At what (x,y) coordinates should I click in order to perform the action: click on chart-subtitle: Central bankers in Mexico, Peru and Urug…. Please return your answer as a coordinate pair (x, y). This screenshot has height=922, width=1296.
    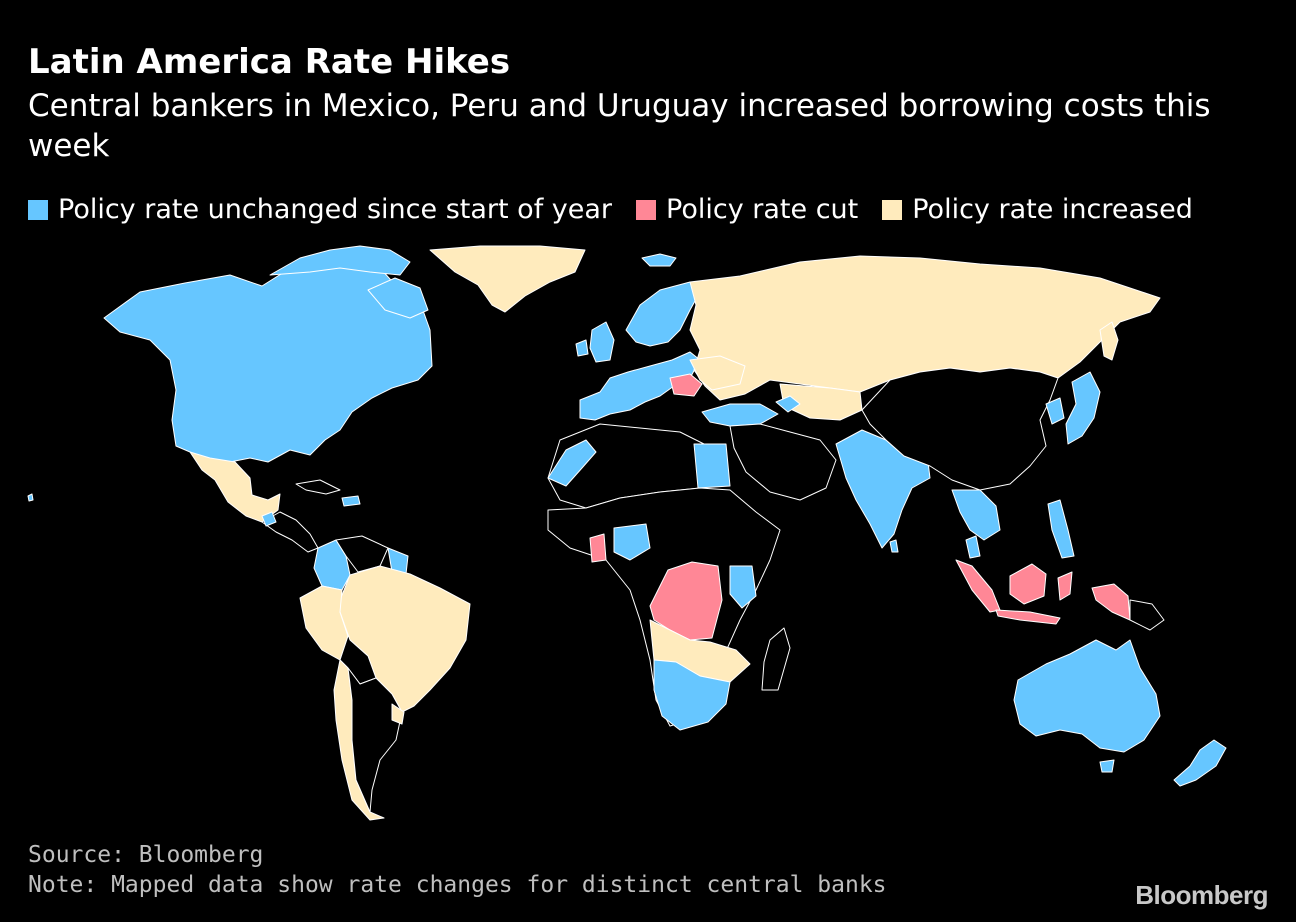
    Looking at the image, I should click on (619, 126).